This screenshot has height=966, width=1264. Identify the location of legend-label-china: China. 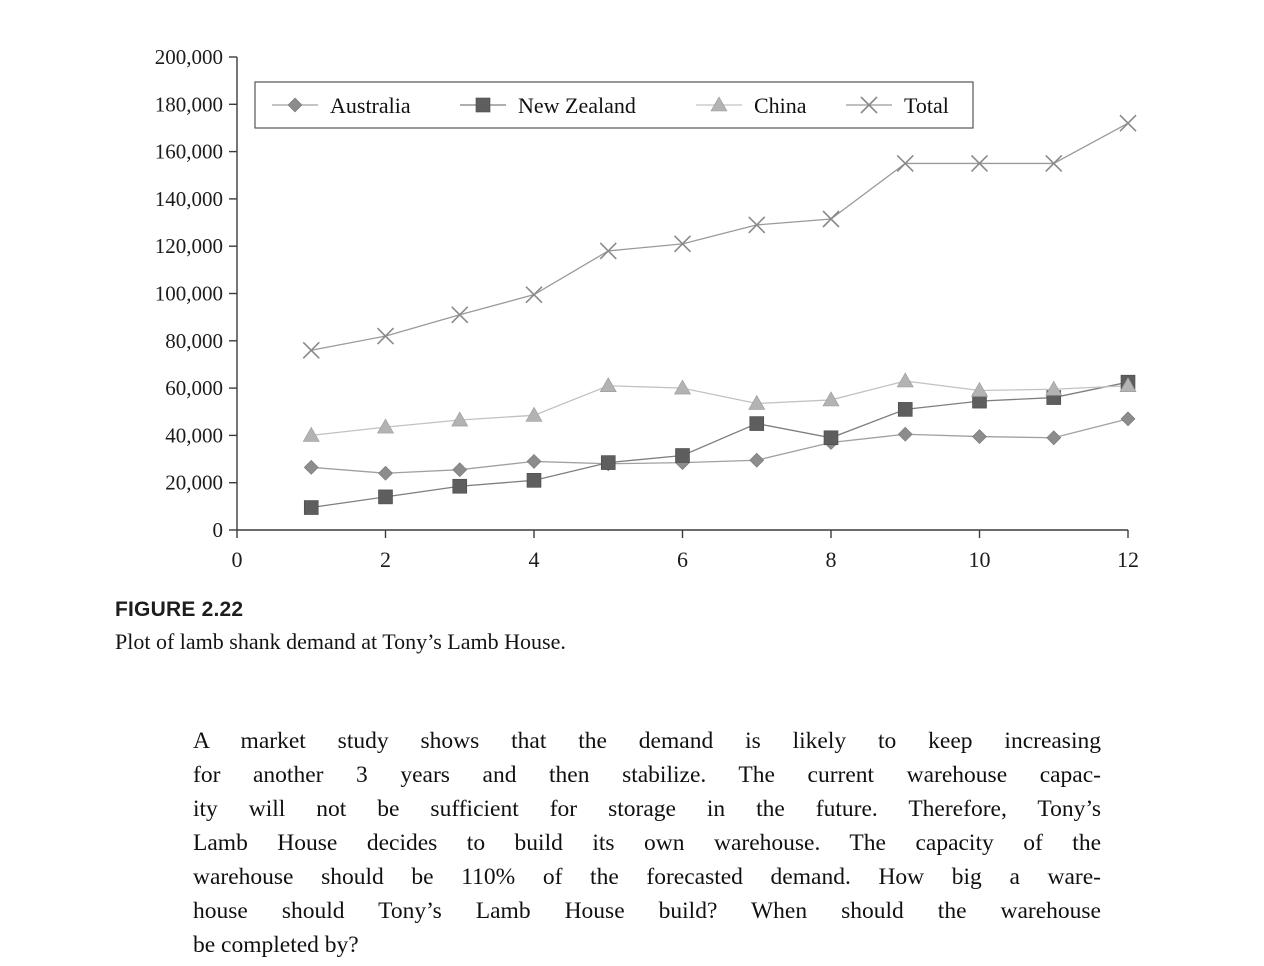
(780, 105).